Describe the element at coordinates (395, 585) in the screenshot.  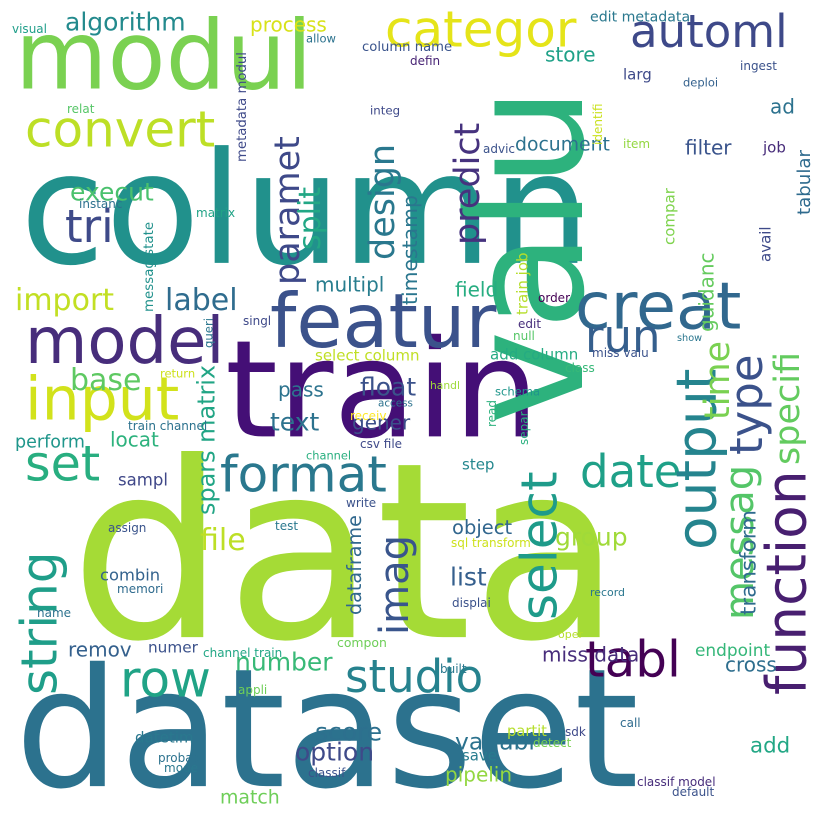
I see `cloud-word: imag` at that location.